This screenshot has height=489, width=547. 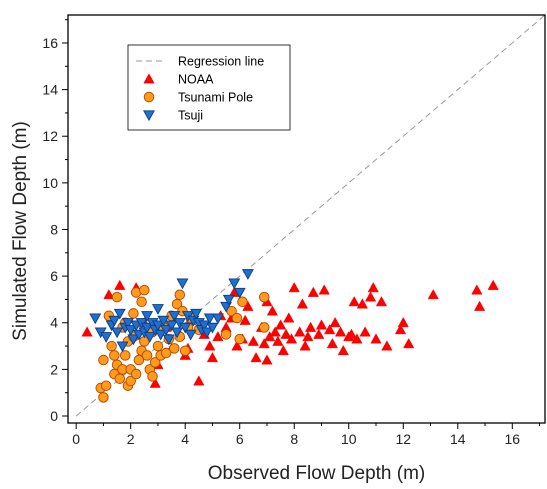 What do you see at coordinates (185, 439) in the screenshot?
I see `x-tick-label: 4` at bounding box center [185, 439].